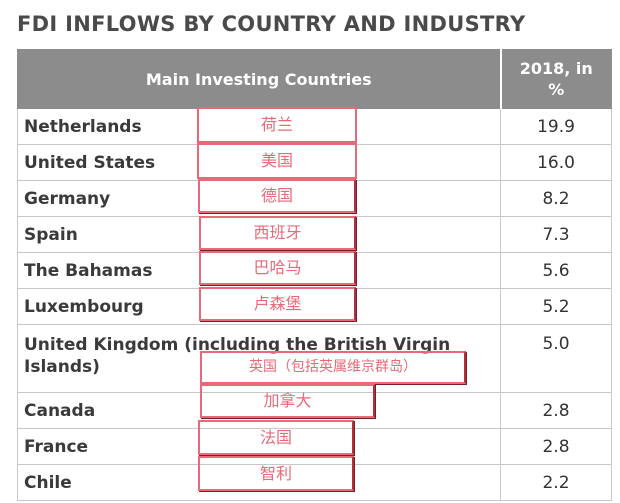 This screenshot has height=503, width=620. I want to click on country-cell: France, so click(259, 446).